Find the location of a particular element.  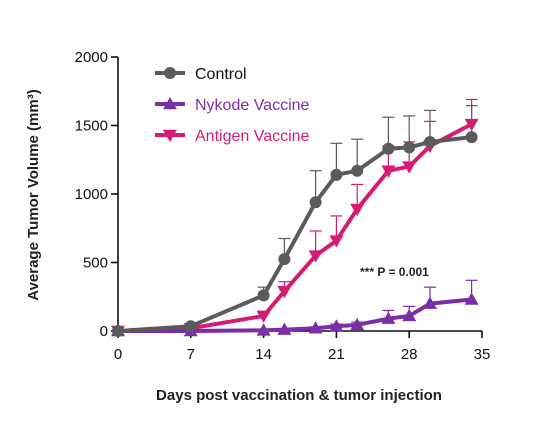

legend-item-control: Control is located at coordinates (201, 74).